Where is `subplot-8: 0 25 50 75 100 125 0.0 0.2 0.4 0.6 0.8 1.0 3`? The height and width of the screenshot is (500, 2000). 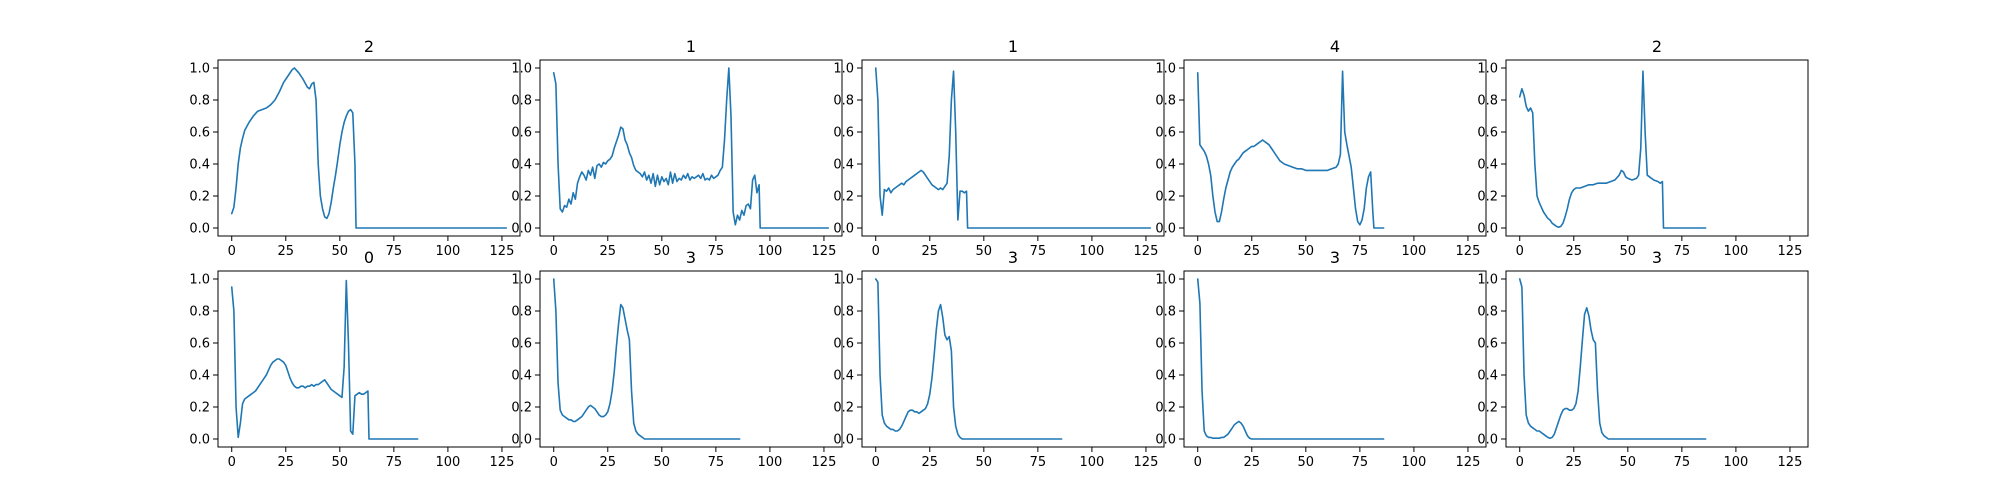
subplot-8: 0 25 50 75 100 125 0.0 0.2 0.4 0.6 0.8 1.0 3 is located at coordinates (999, 359).